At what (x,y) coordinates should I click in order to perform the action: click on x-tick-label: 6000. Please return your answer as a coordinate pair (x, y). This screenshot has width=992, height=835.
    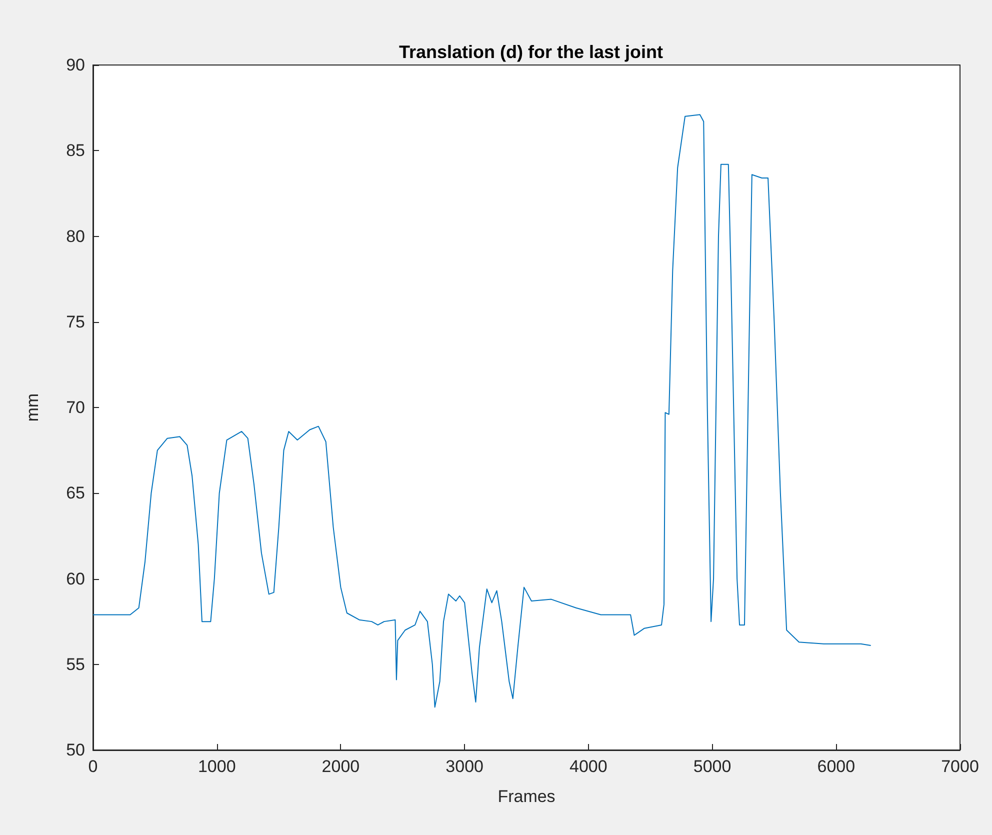
    Looking at the image, I should click on (836, 766).